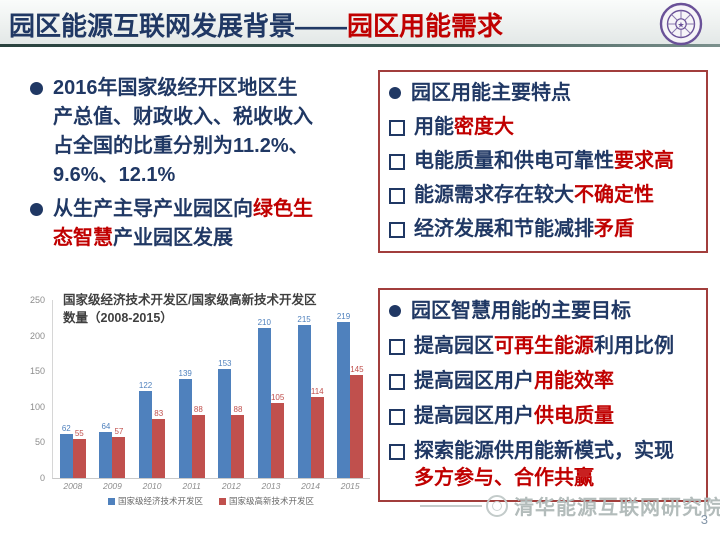 The image size is (720, 540). What do you see at coordinates (264, 398) in the screenshot?
I see `bar: 210` at bounding box center [264, 398].